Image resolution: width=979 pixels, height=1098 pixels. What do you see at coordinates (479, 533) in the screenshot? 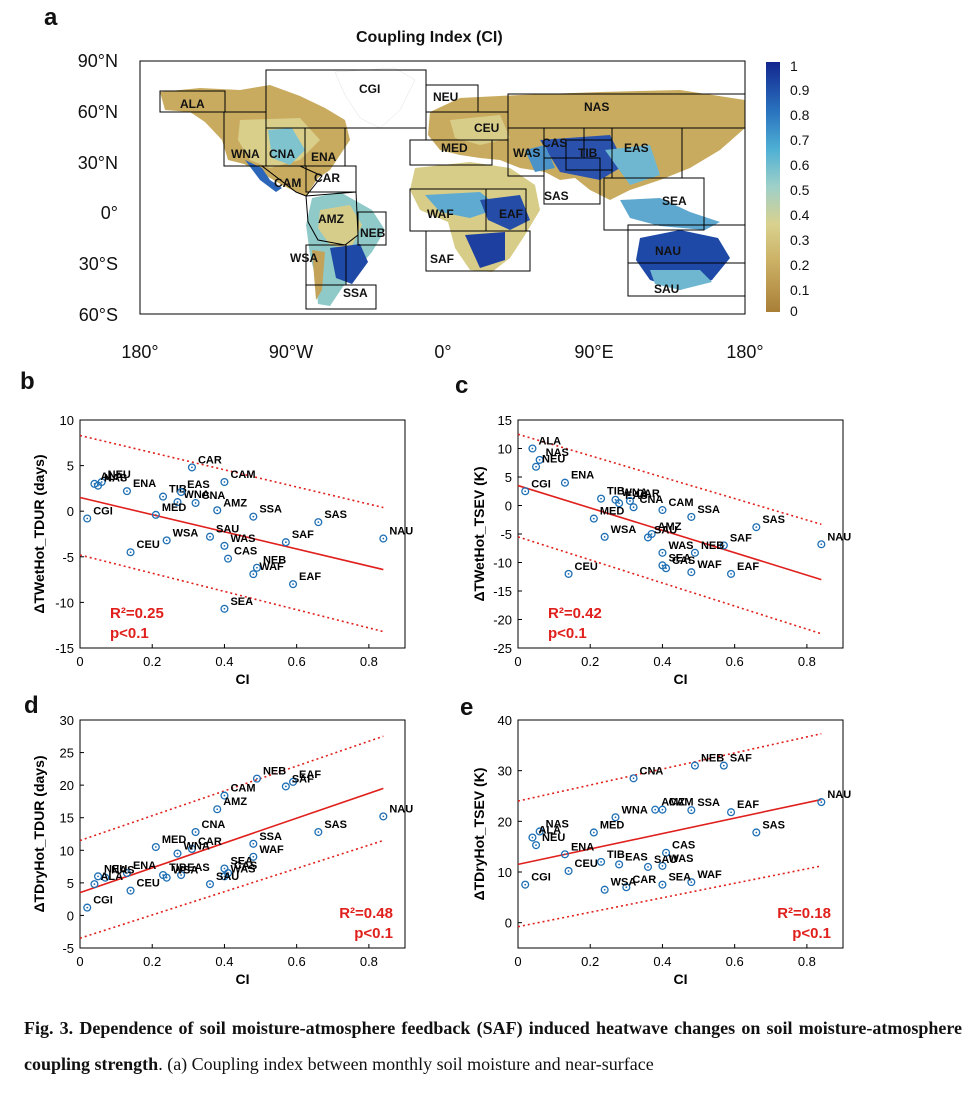
I see `y-axis-label: ΔTWetHot_TSEV (K)` at bounding box center [479, 533].